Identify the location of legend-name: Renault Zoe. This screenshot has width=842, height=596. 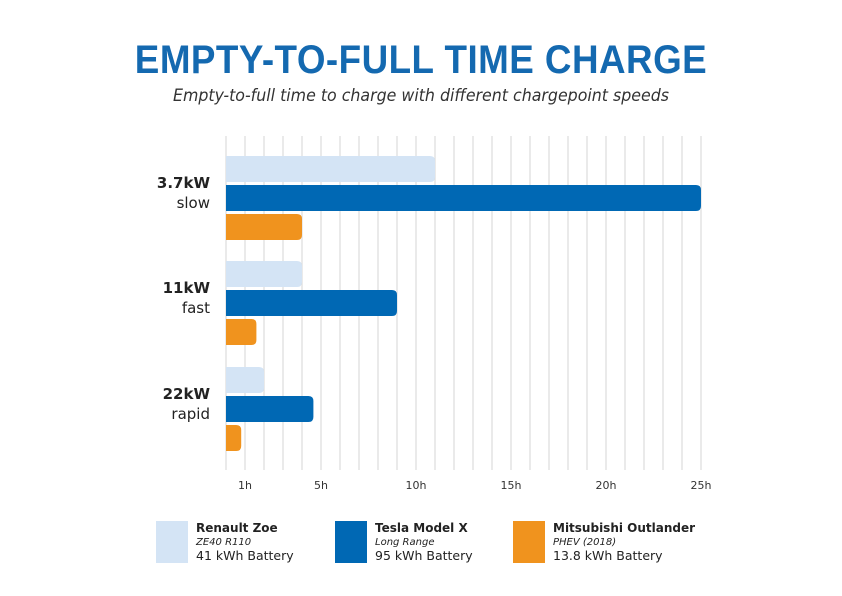
(237, 528).